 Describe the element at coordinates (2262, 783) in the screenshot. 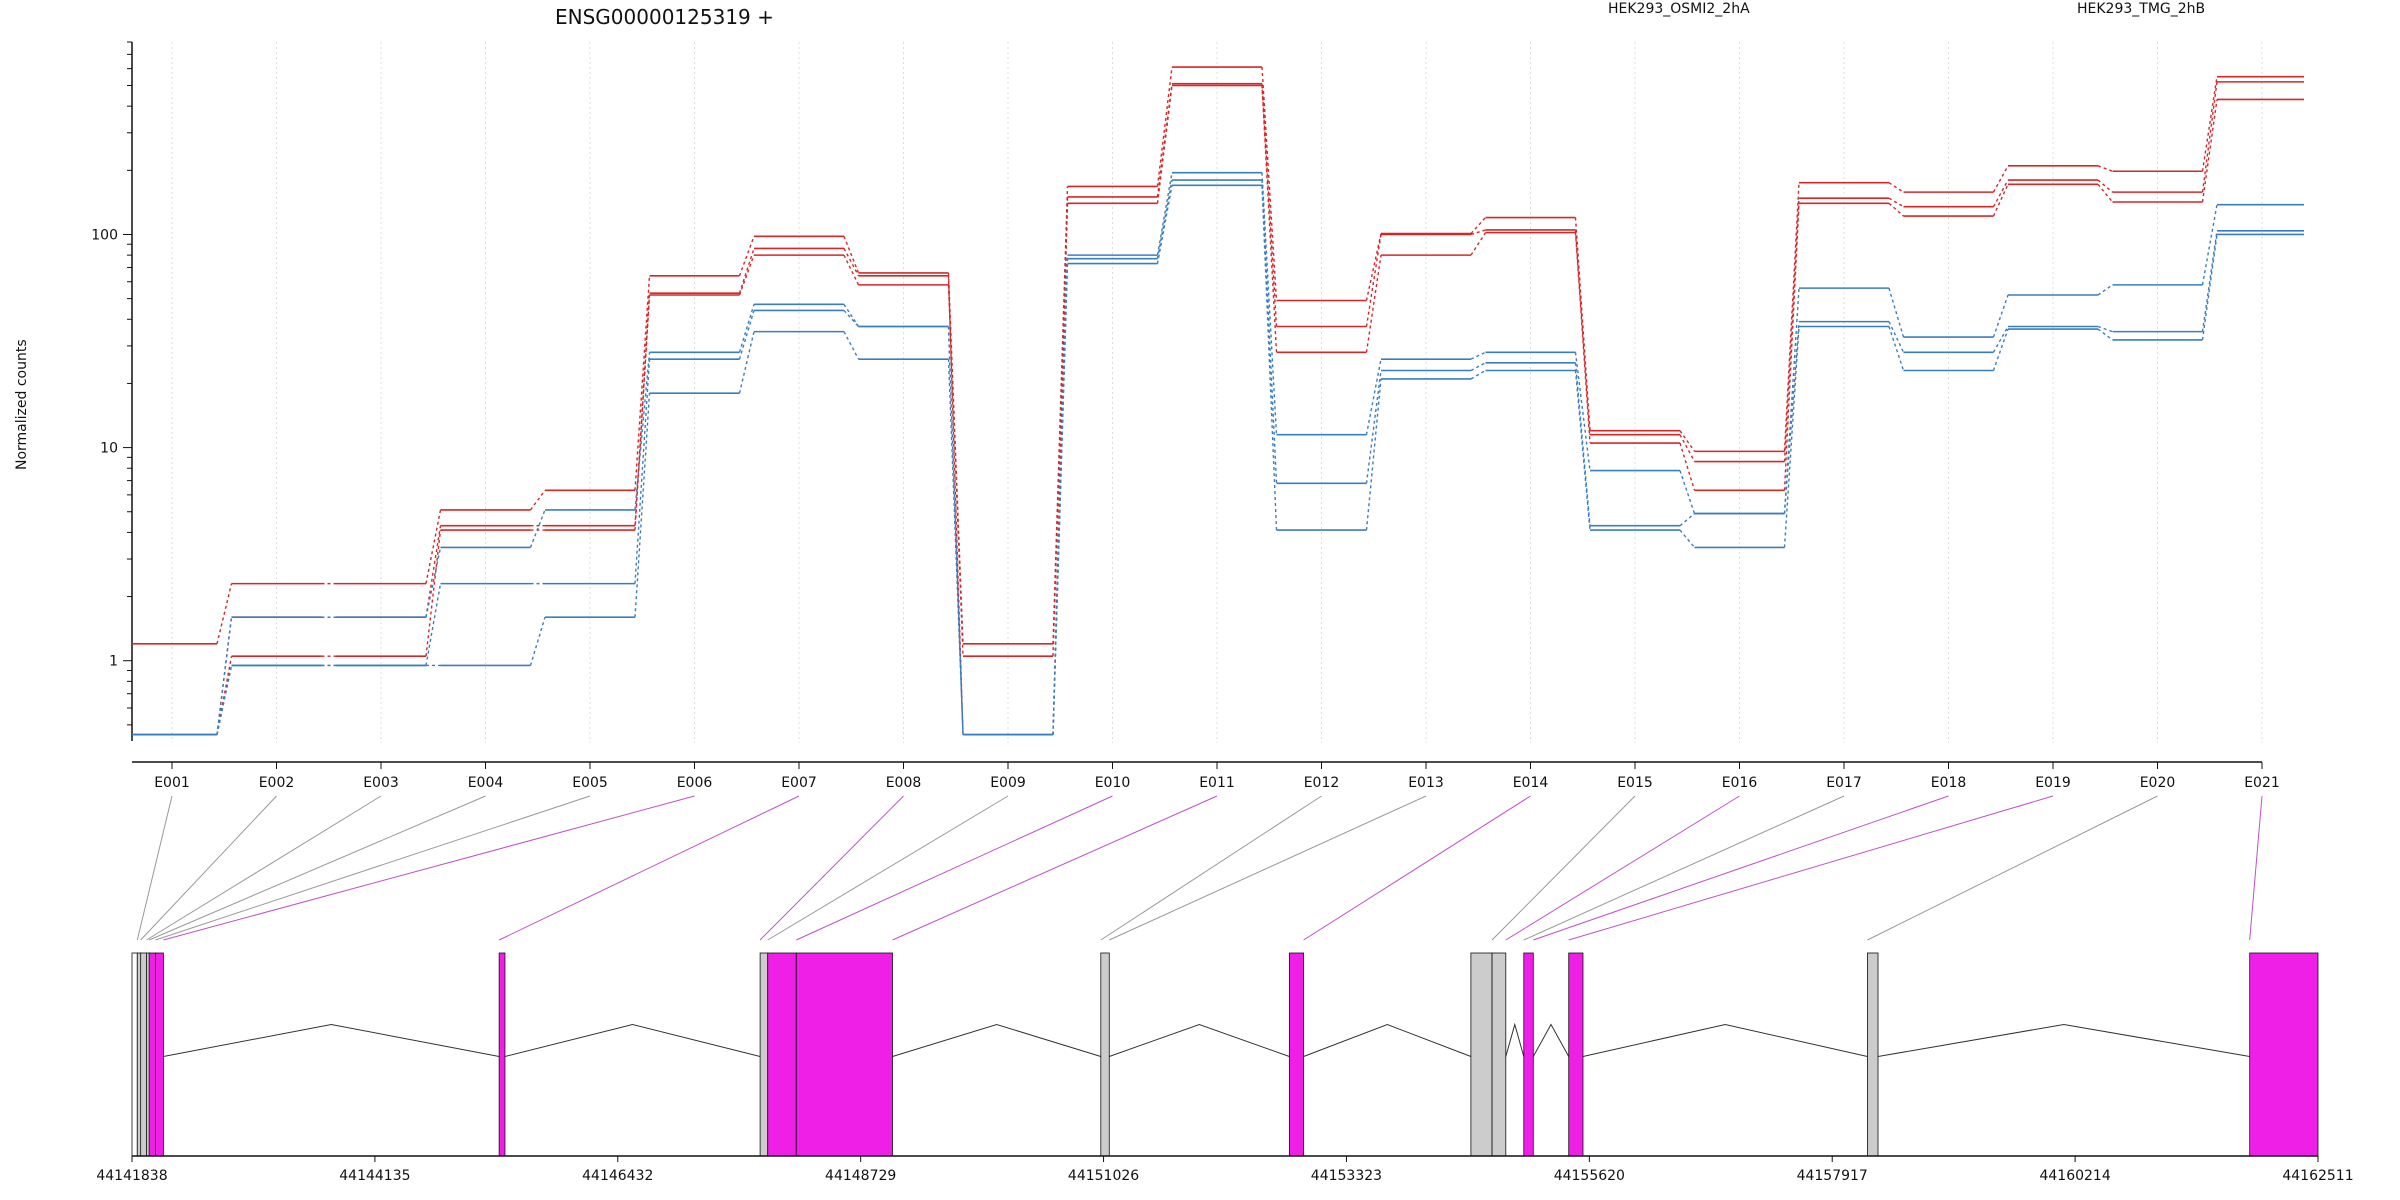

I see `x-tick-label: E021` at that location.